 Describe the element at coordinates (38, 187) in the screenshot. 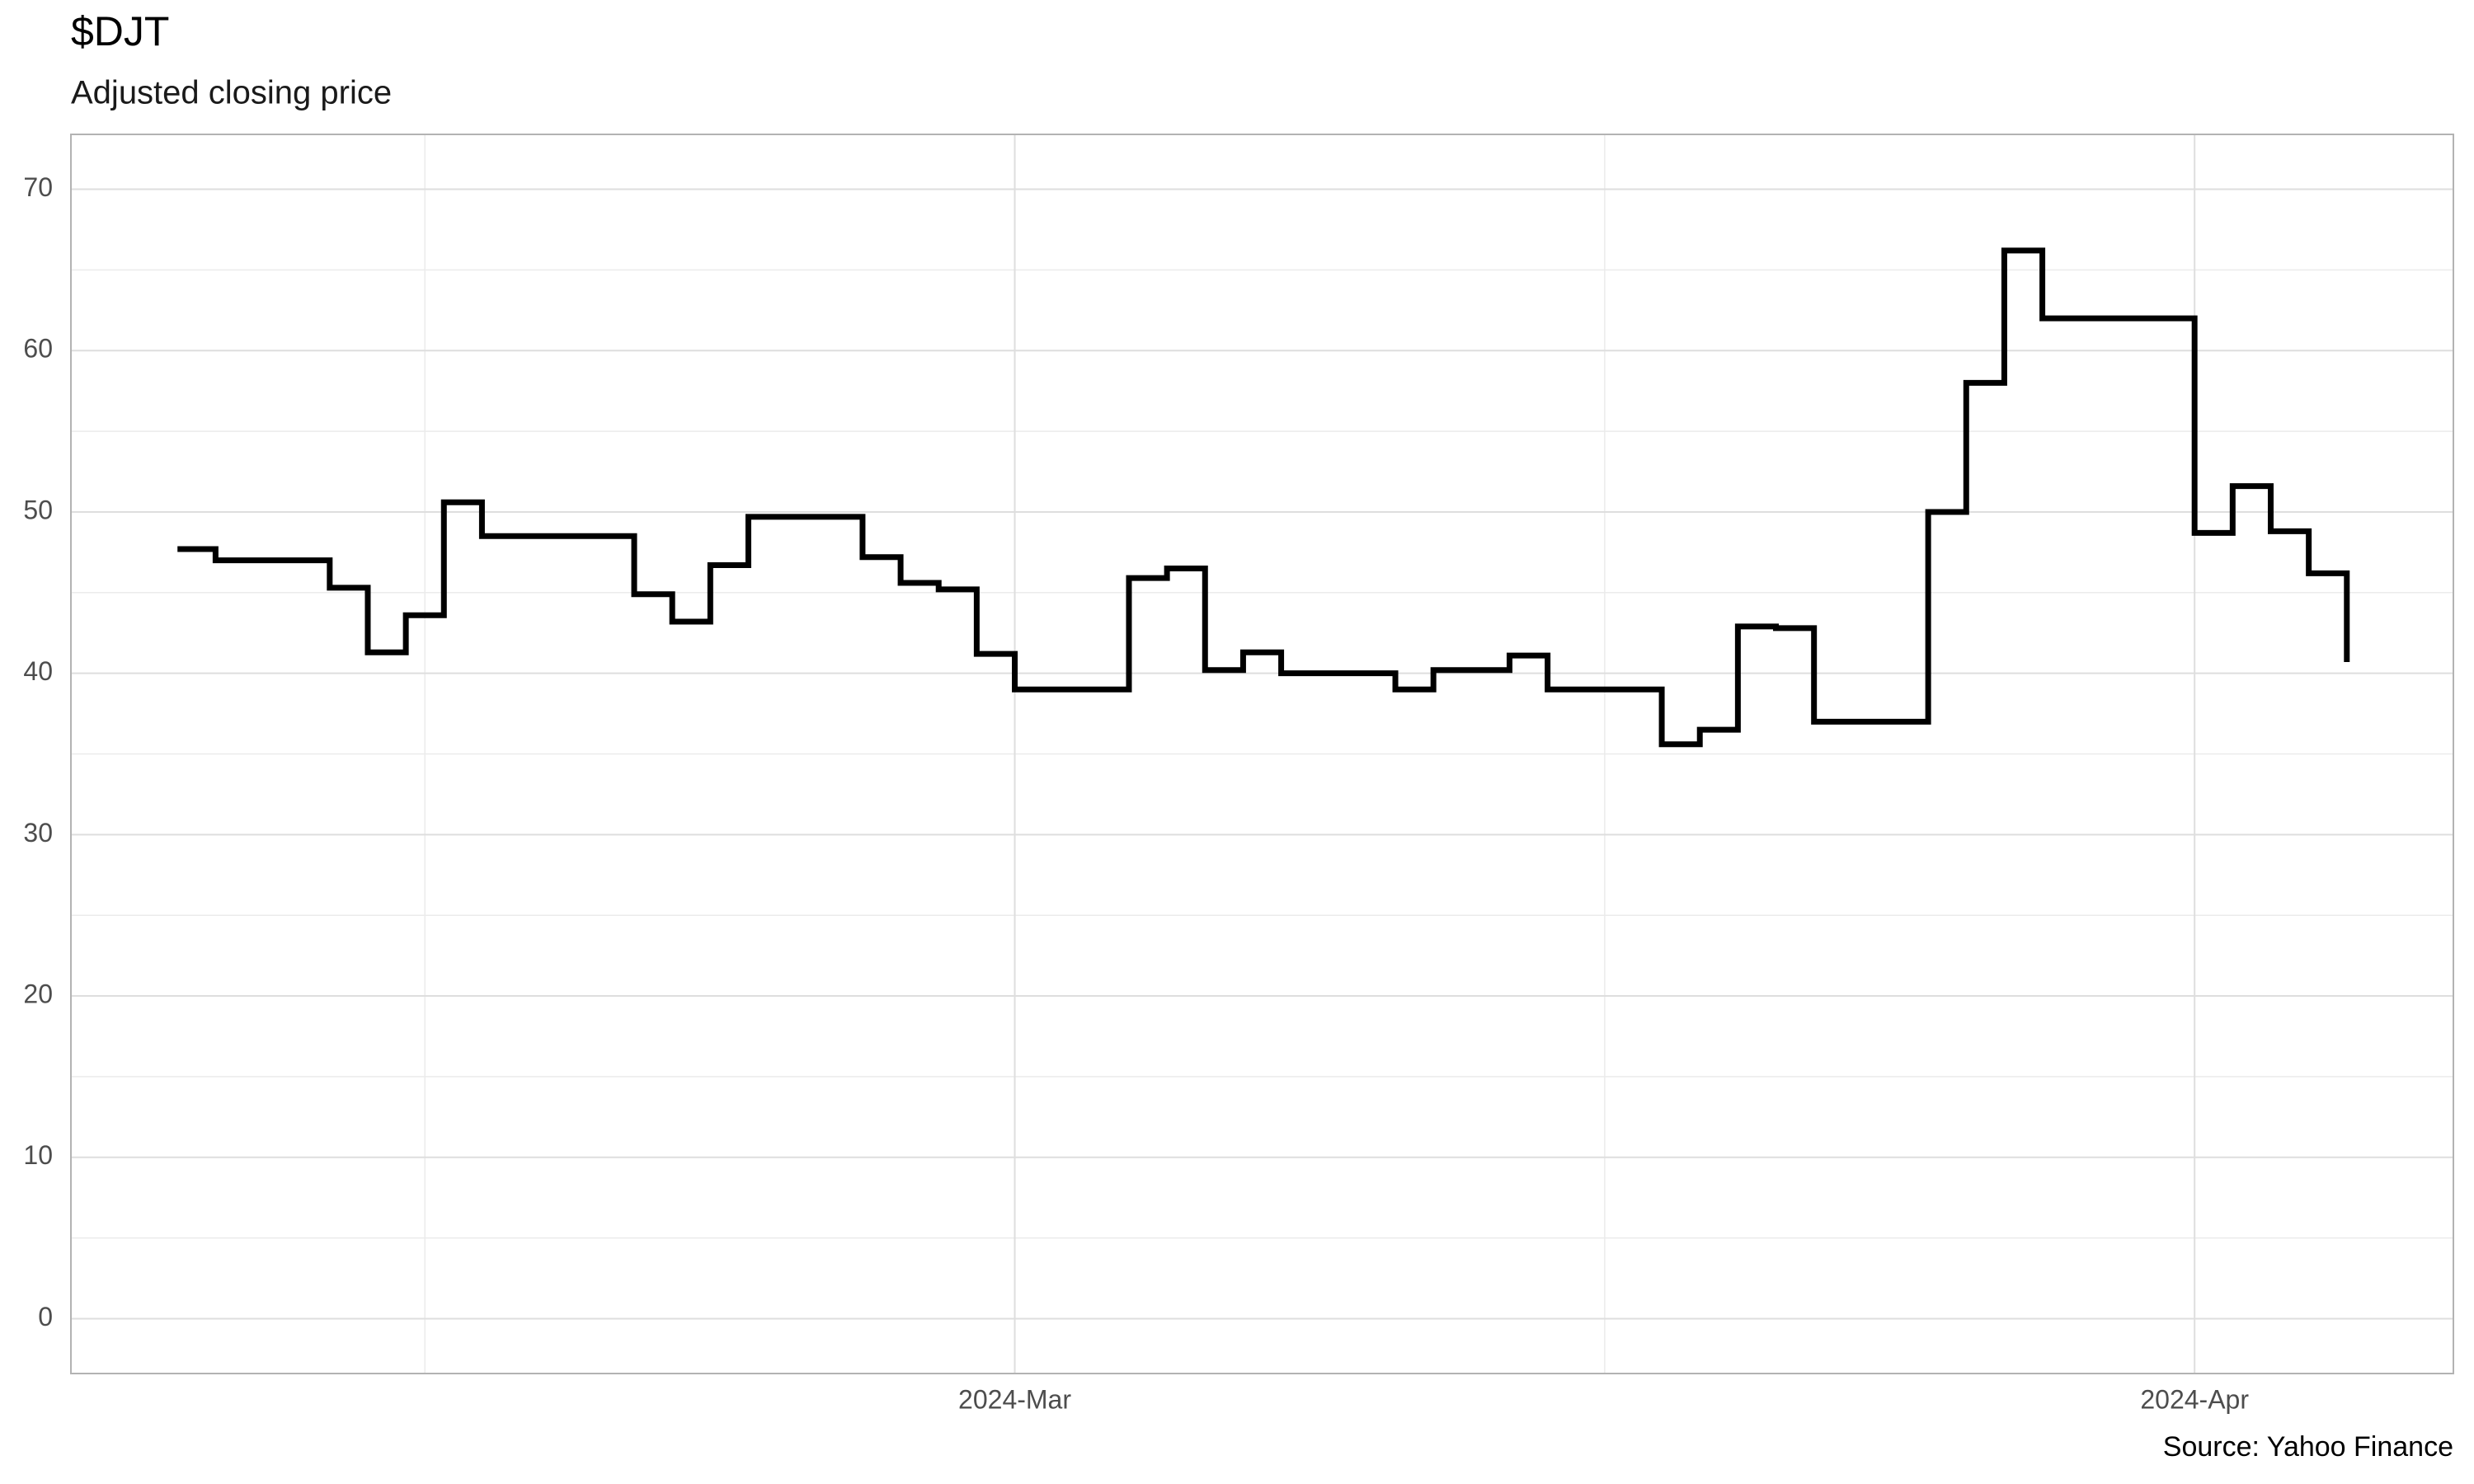

I see `y-tick-label: 70` at that location.